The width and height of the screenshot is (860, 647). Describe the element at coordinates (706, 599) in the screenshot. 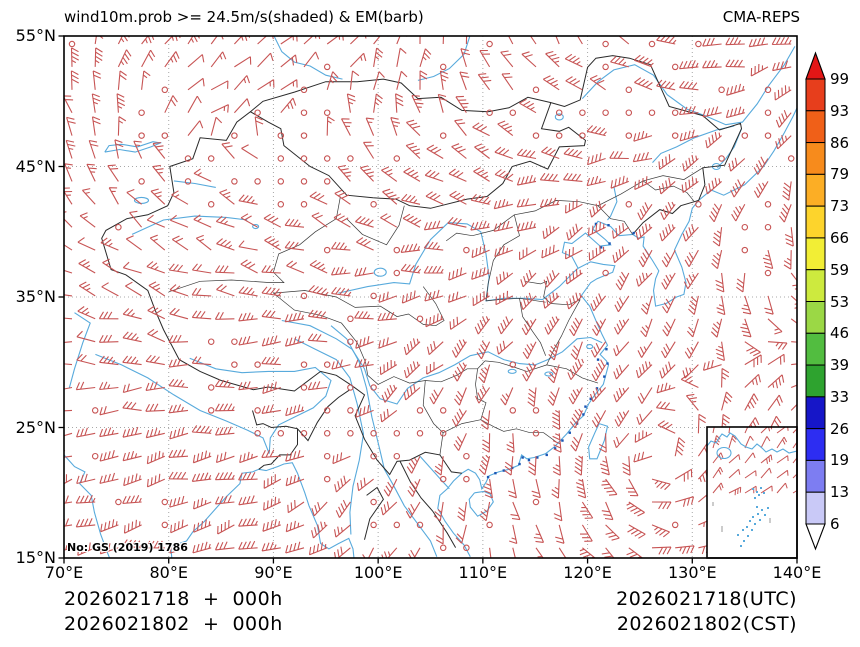

I see `footer-valid-utc: 2026021718(UTC)` at that location.